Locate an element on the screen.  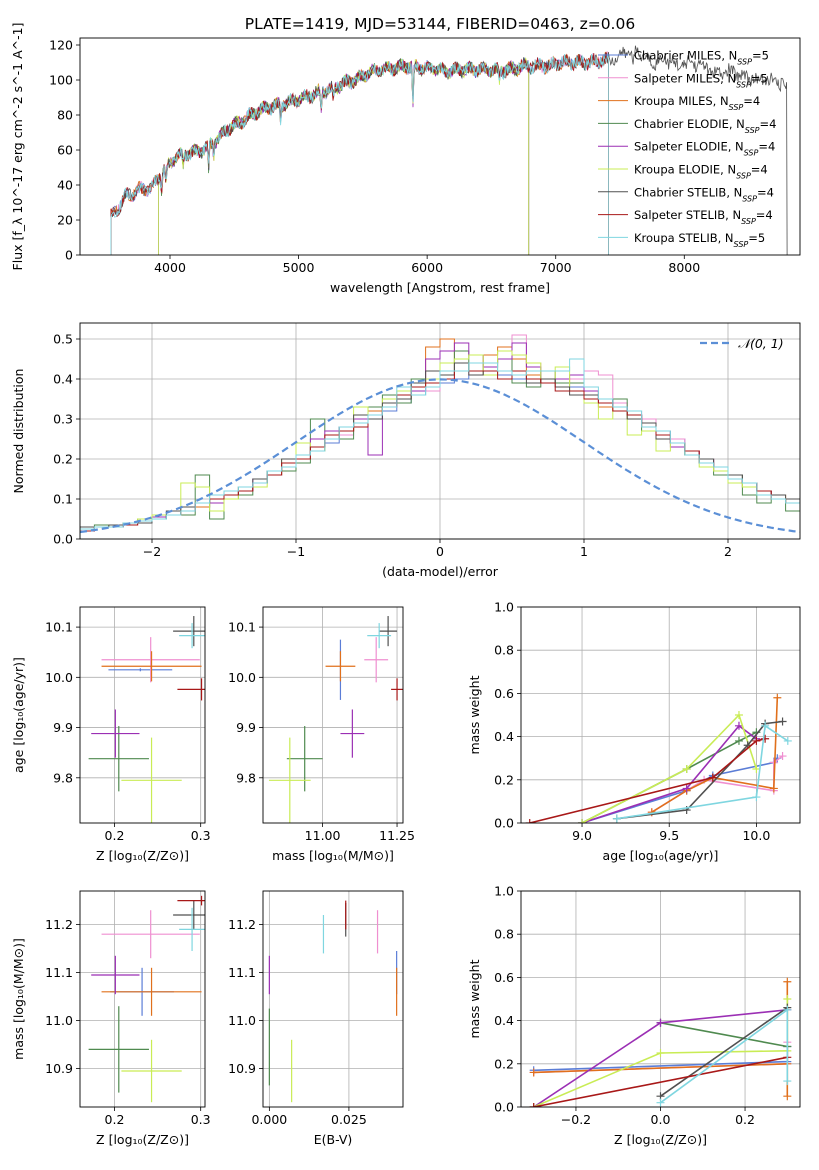
legend-label: Chabrier MILES, NSSP=5 is located at coordinates (701, 58).